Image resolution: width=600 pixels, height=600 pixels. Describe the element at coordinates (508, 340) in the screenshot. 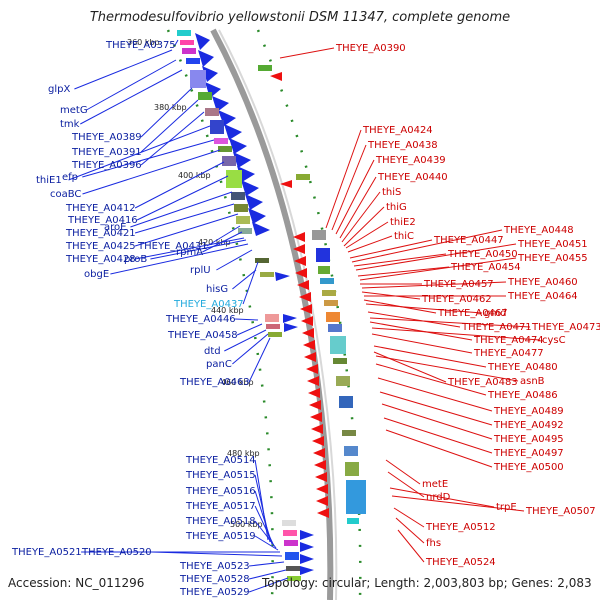

I see `gene-label-theye-a0474: THEYE_A0474` at that location.